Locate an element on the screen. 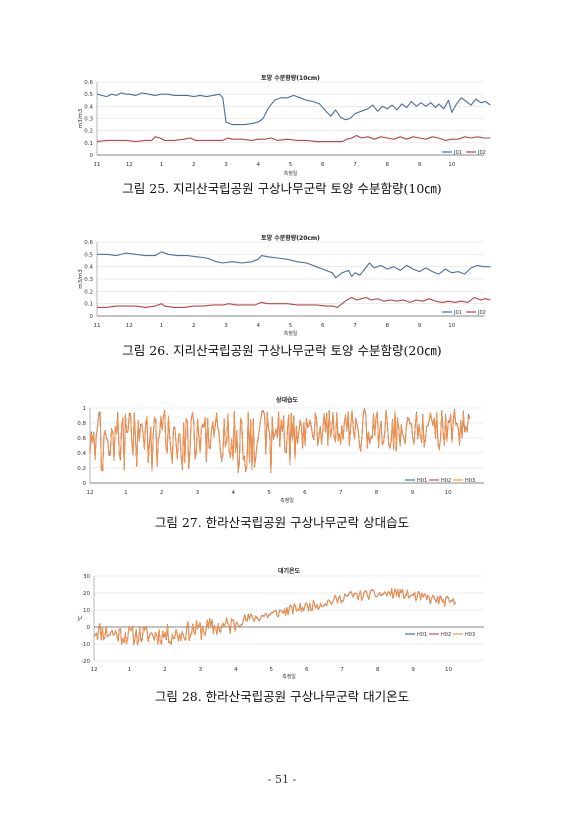 This screenshot has height=840, width=564. y-tick-label: 1 is located at coordinates (85, 409).